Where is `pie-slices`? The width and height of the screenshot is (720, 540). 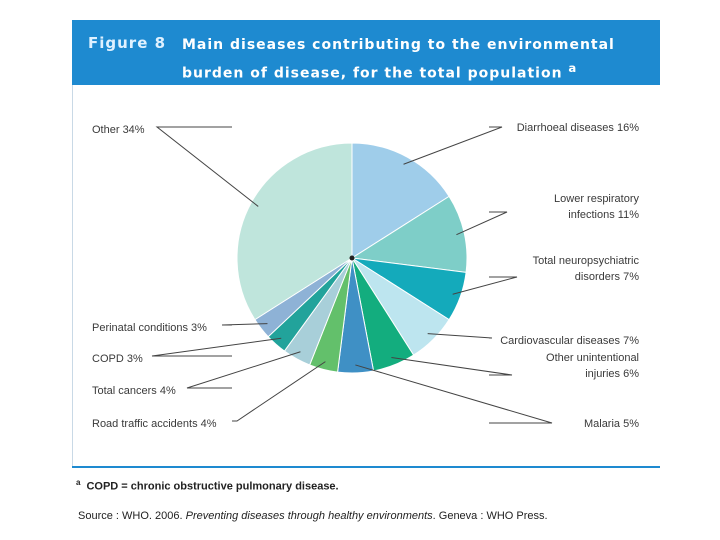
pie-slices is located at coordinates (352, 258).